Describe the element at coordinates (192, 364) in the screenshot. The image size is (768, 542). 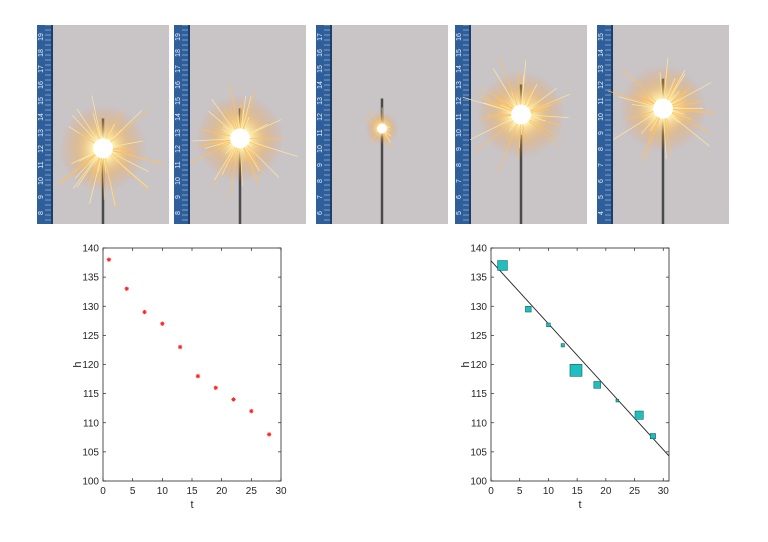
I see `plot-area` at that location.